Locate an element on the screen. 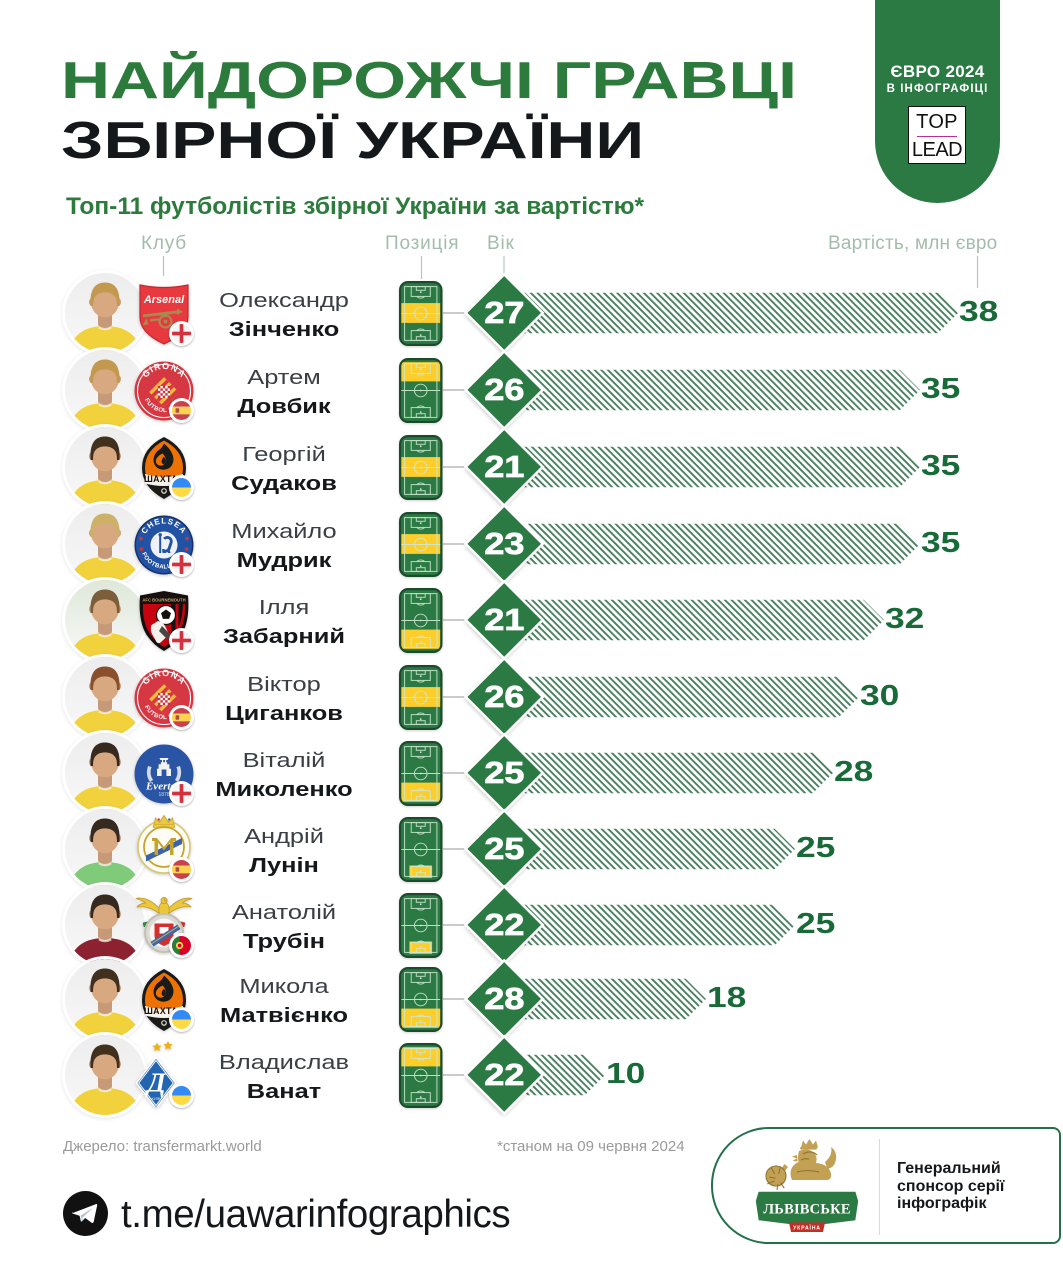  svg-text: КИЇВ is located at coordinates (156, 1098).